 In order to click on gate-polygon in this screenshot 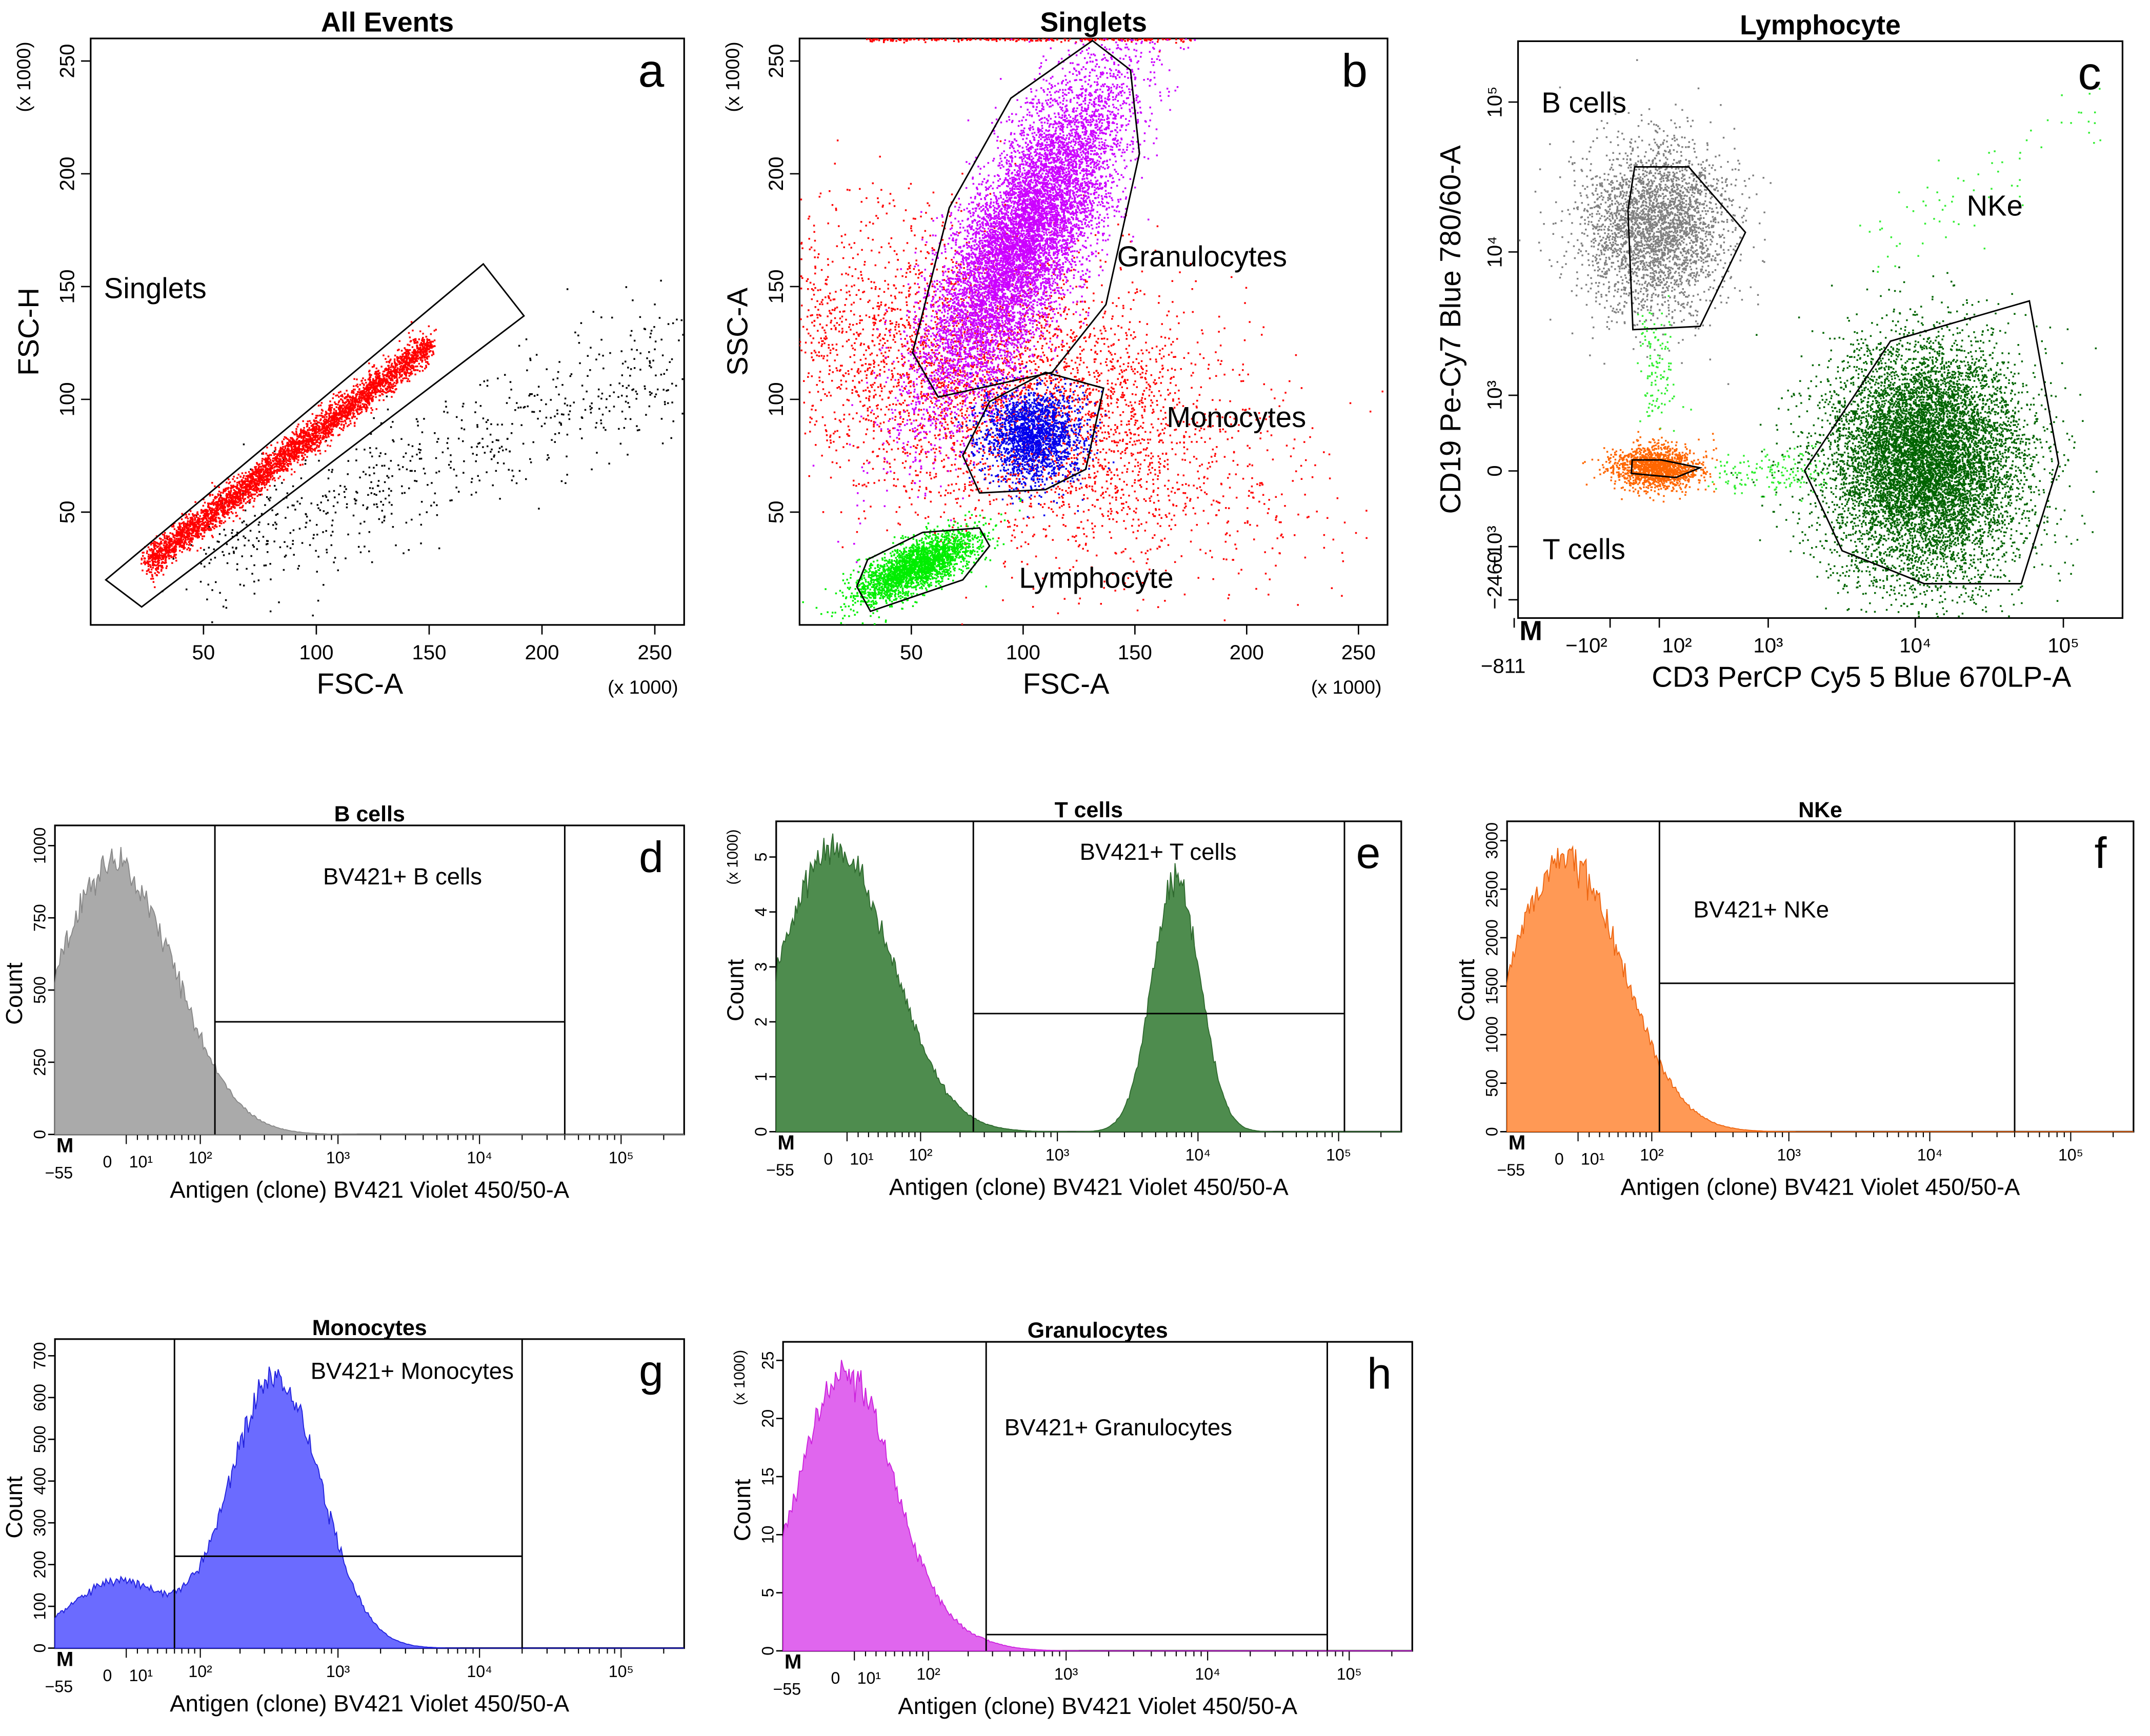, I will do `click(314, 436)`.